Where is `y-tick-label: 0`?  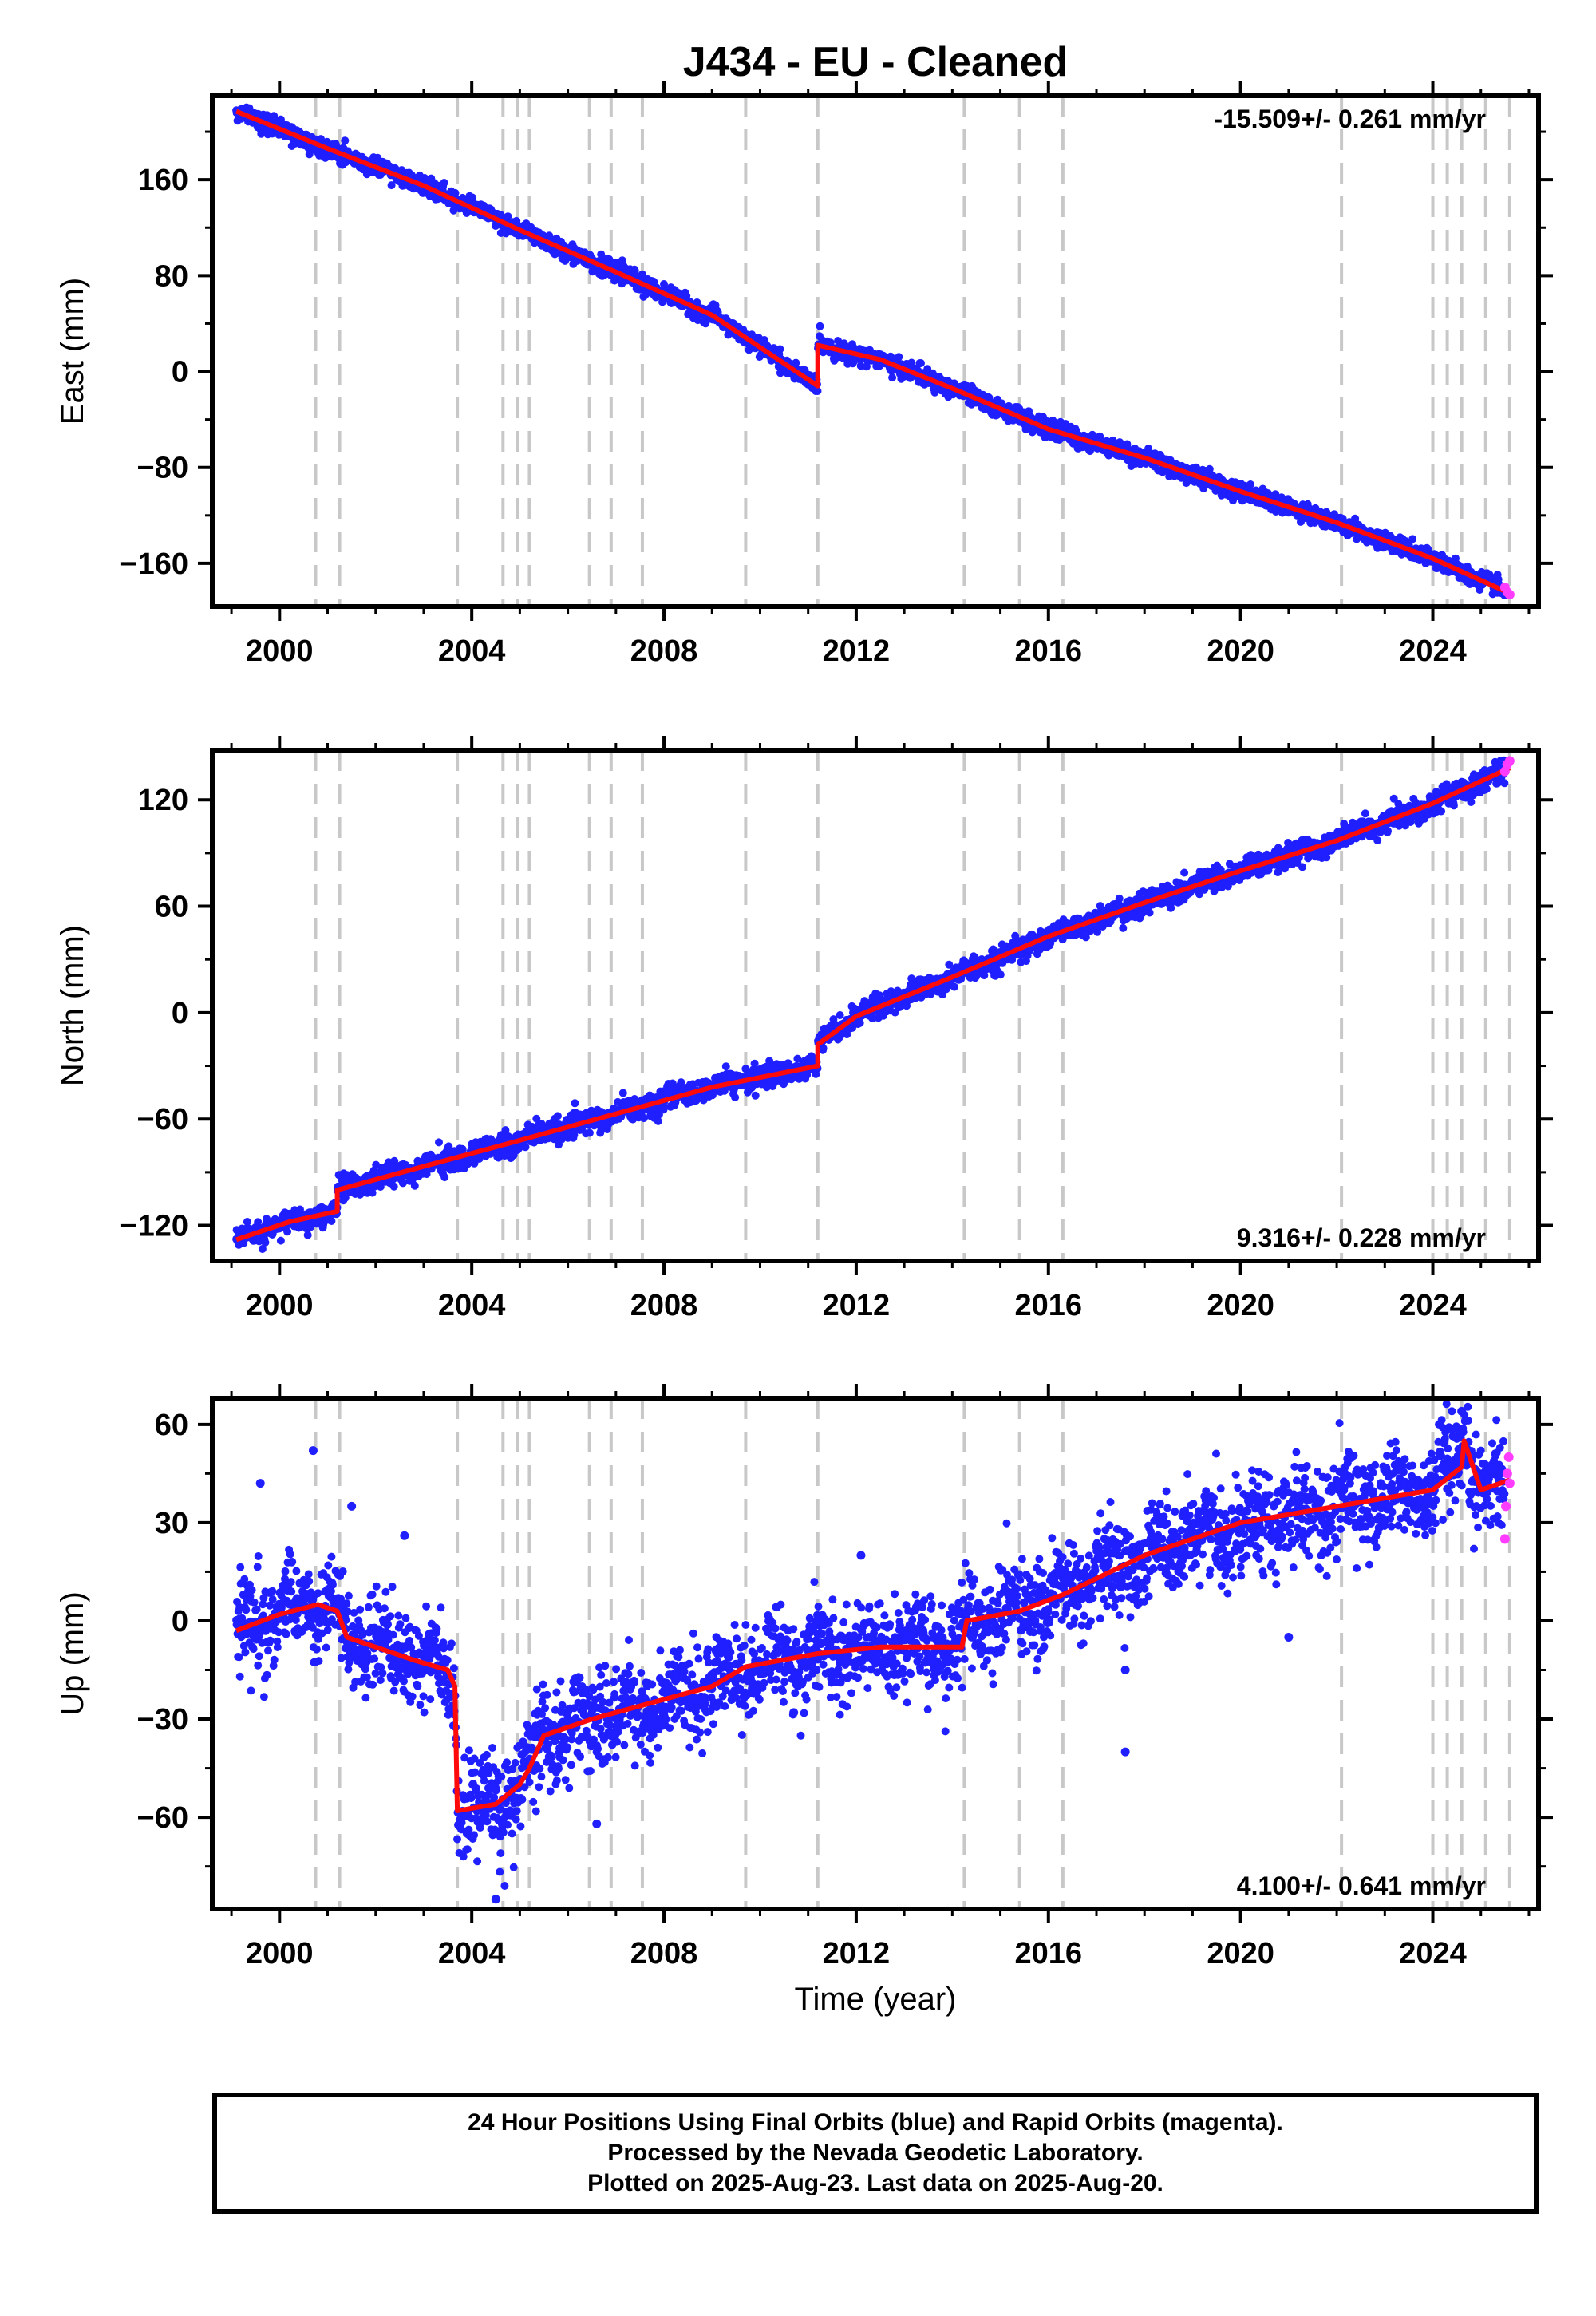
y-tick-label: 0 is located at coordinates (180, 372).